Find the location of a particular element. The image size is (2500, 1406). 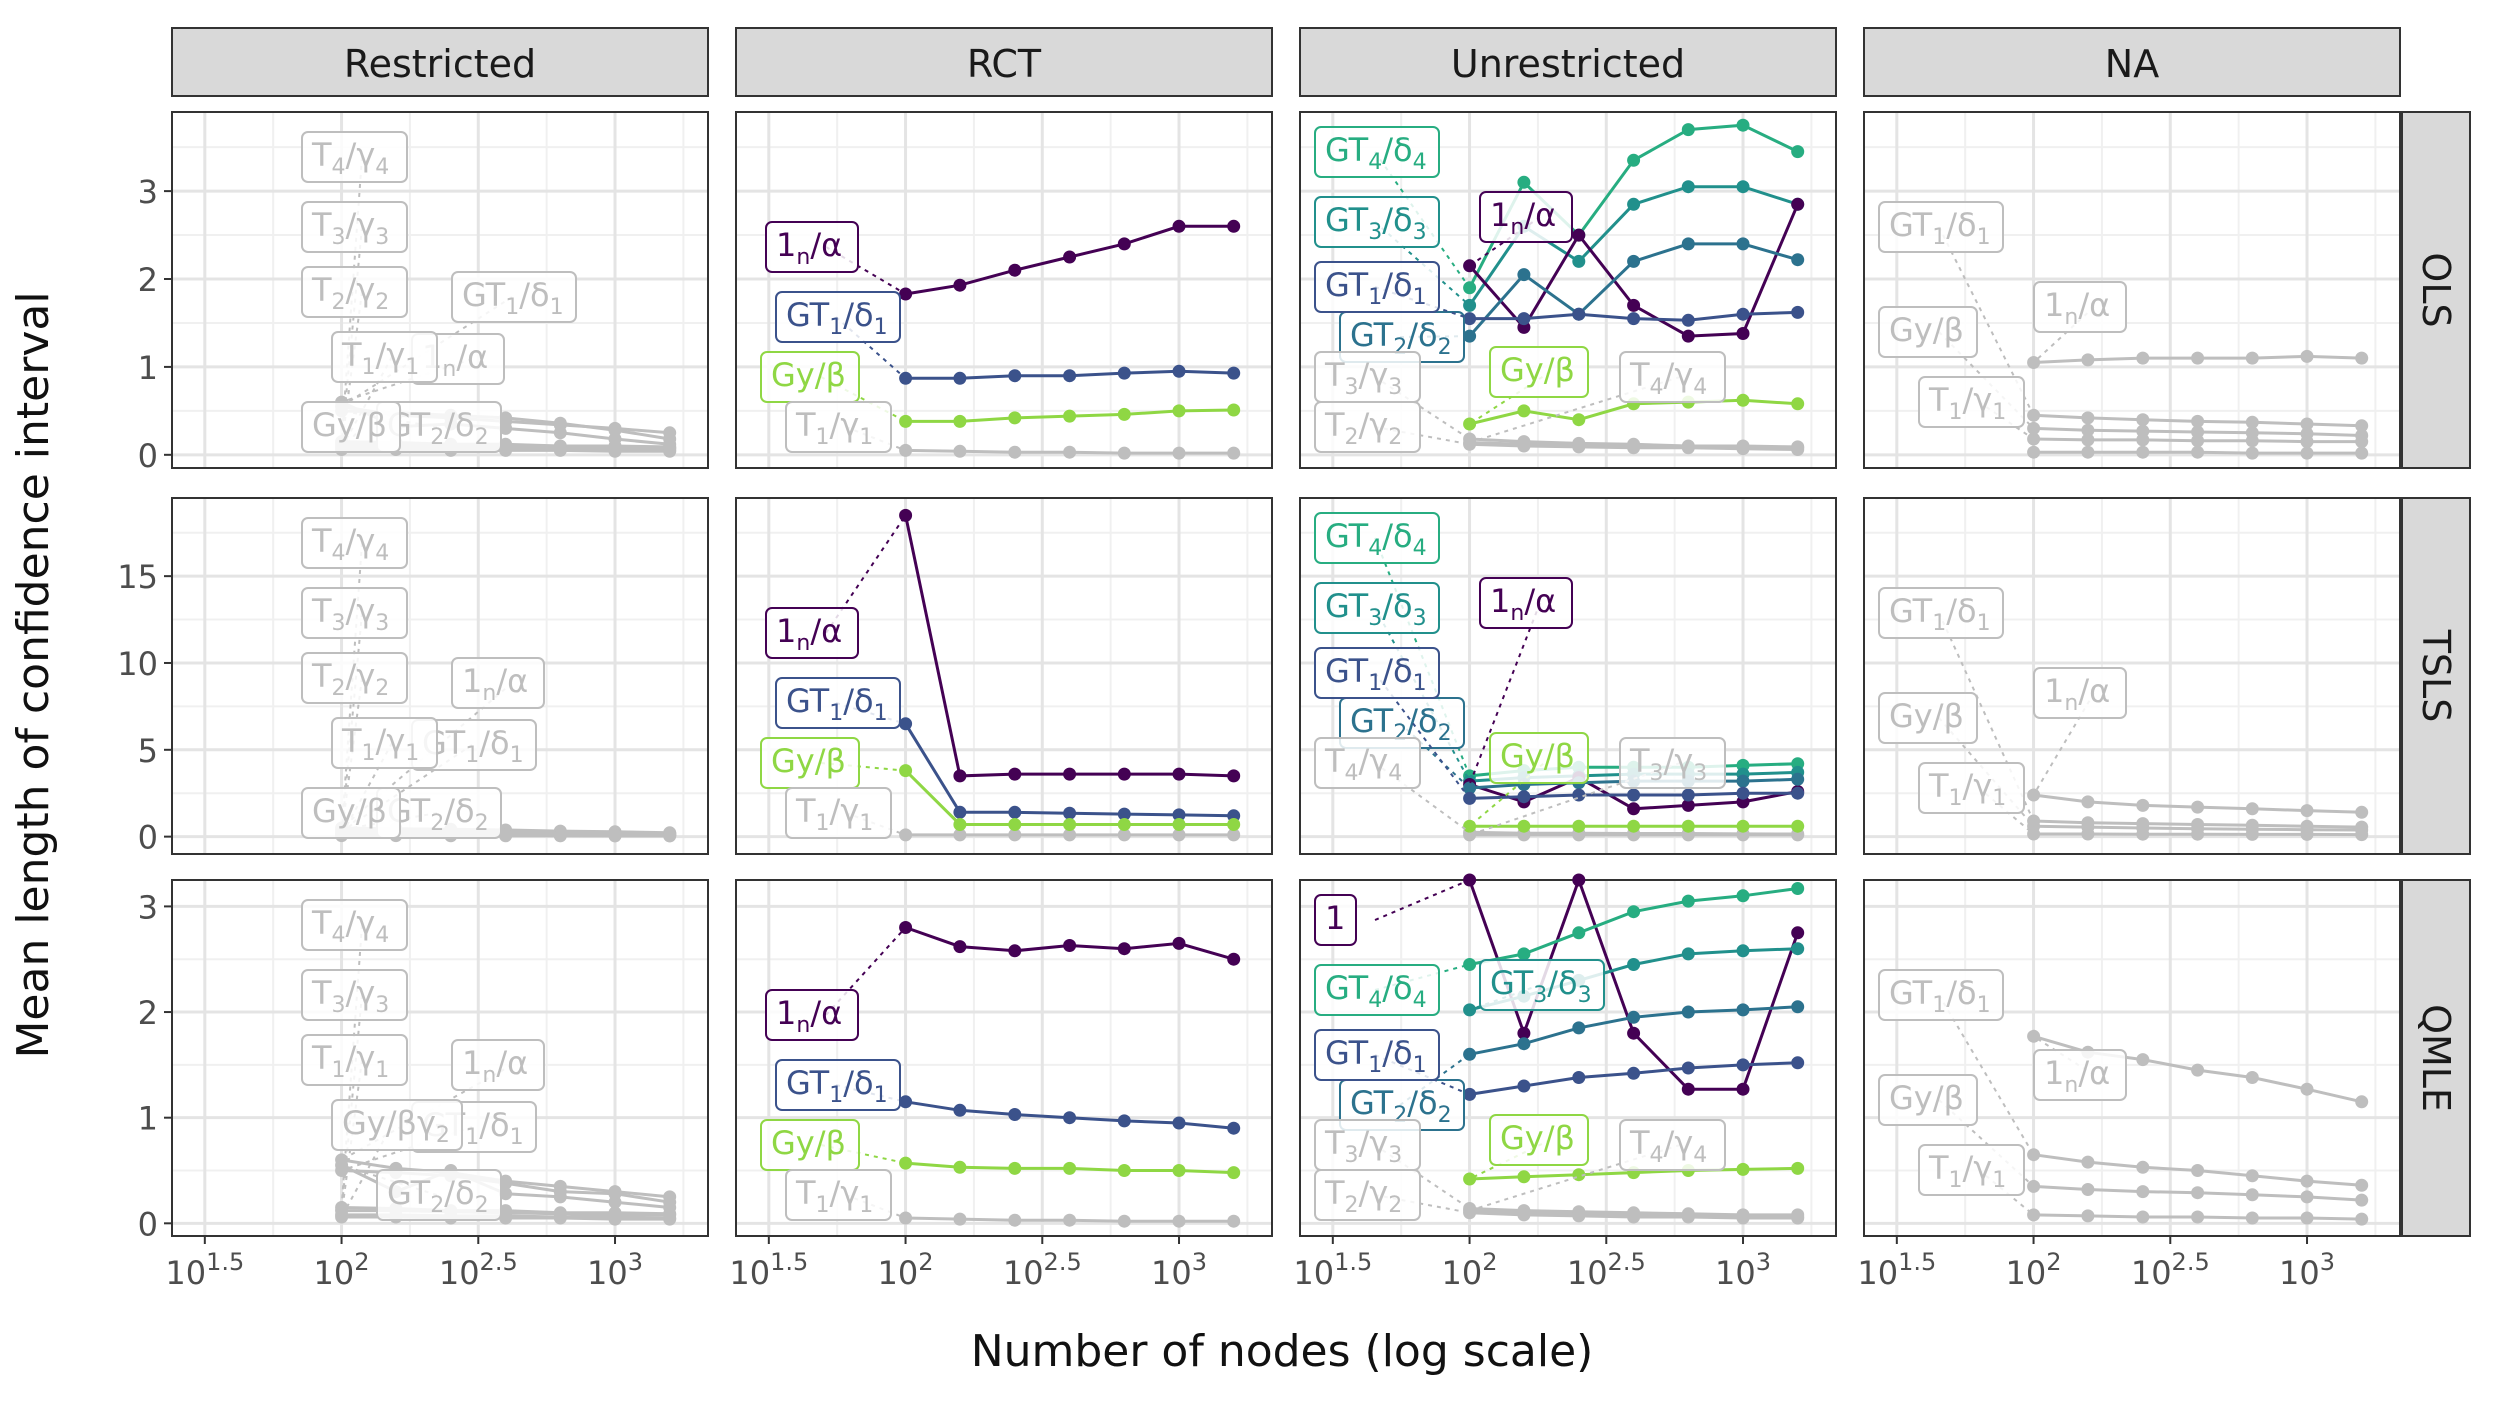

series-label: GT3/δ3 is located at coordinates (1377, 608).